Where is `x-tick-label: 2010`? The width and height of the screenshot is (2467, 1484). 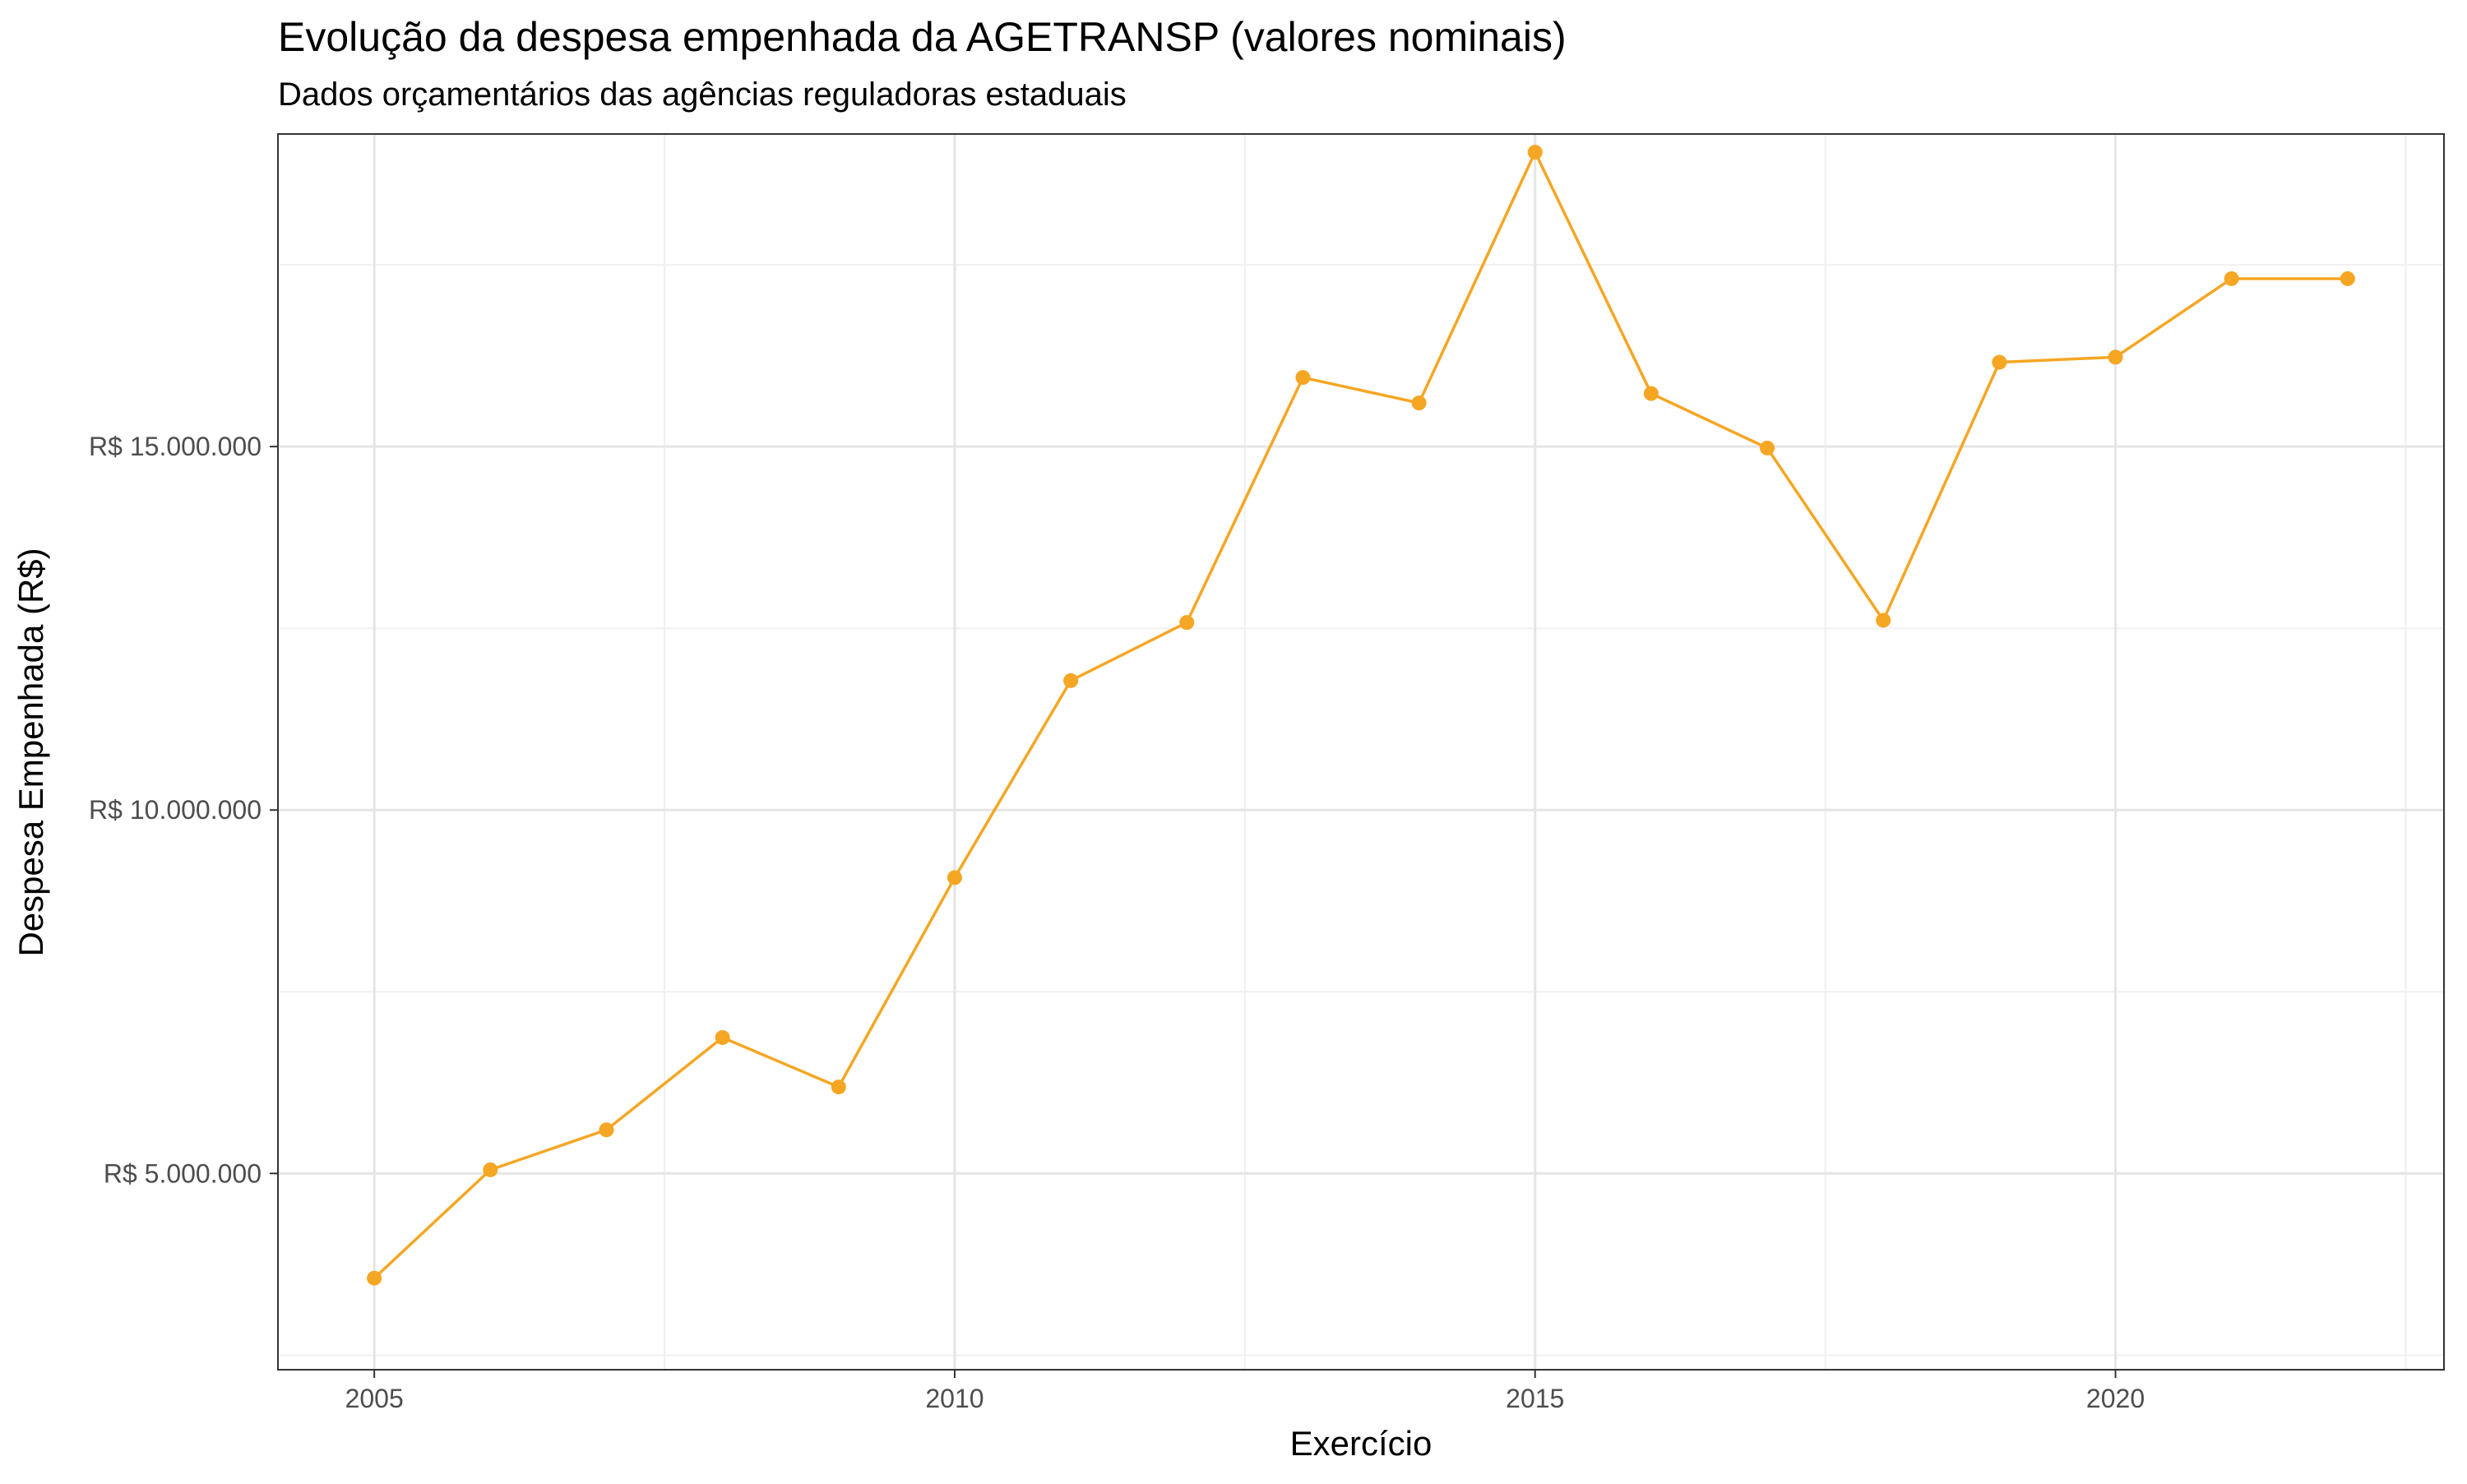
x-tick-label: 2010 is located at coordinates (954, 1398).